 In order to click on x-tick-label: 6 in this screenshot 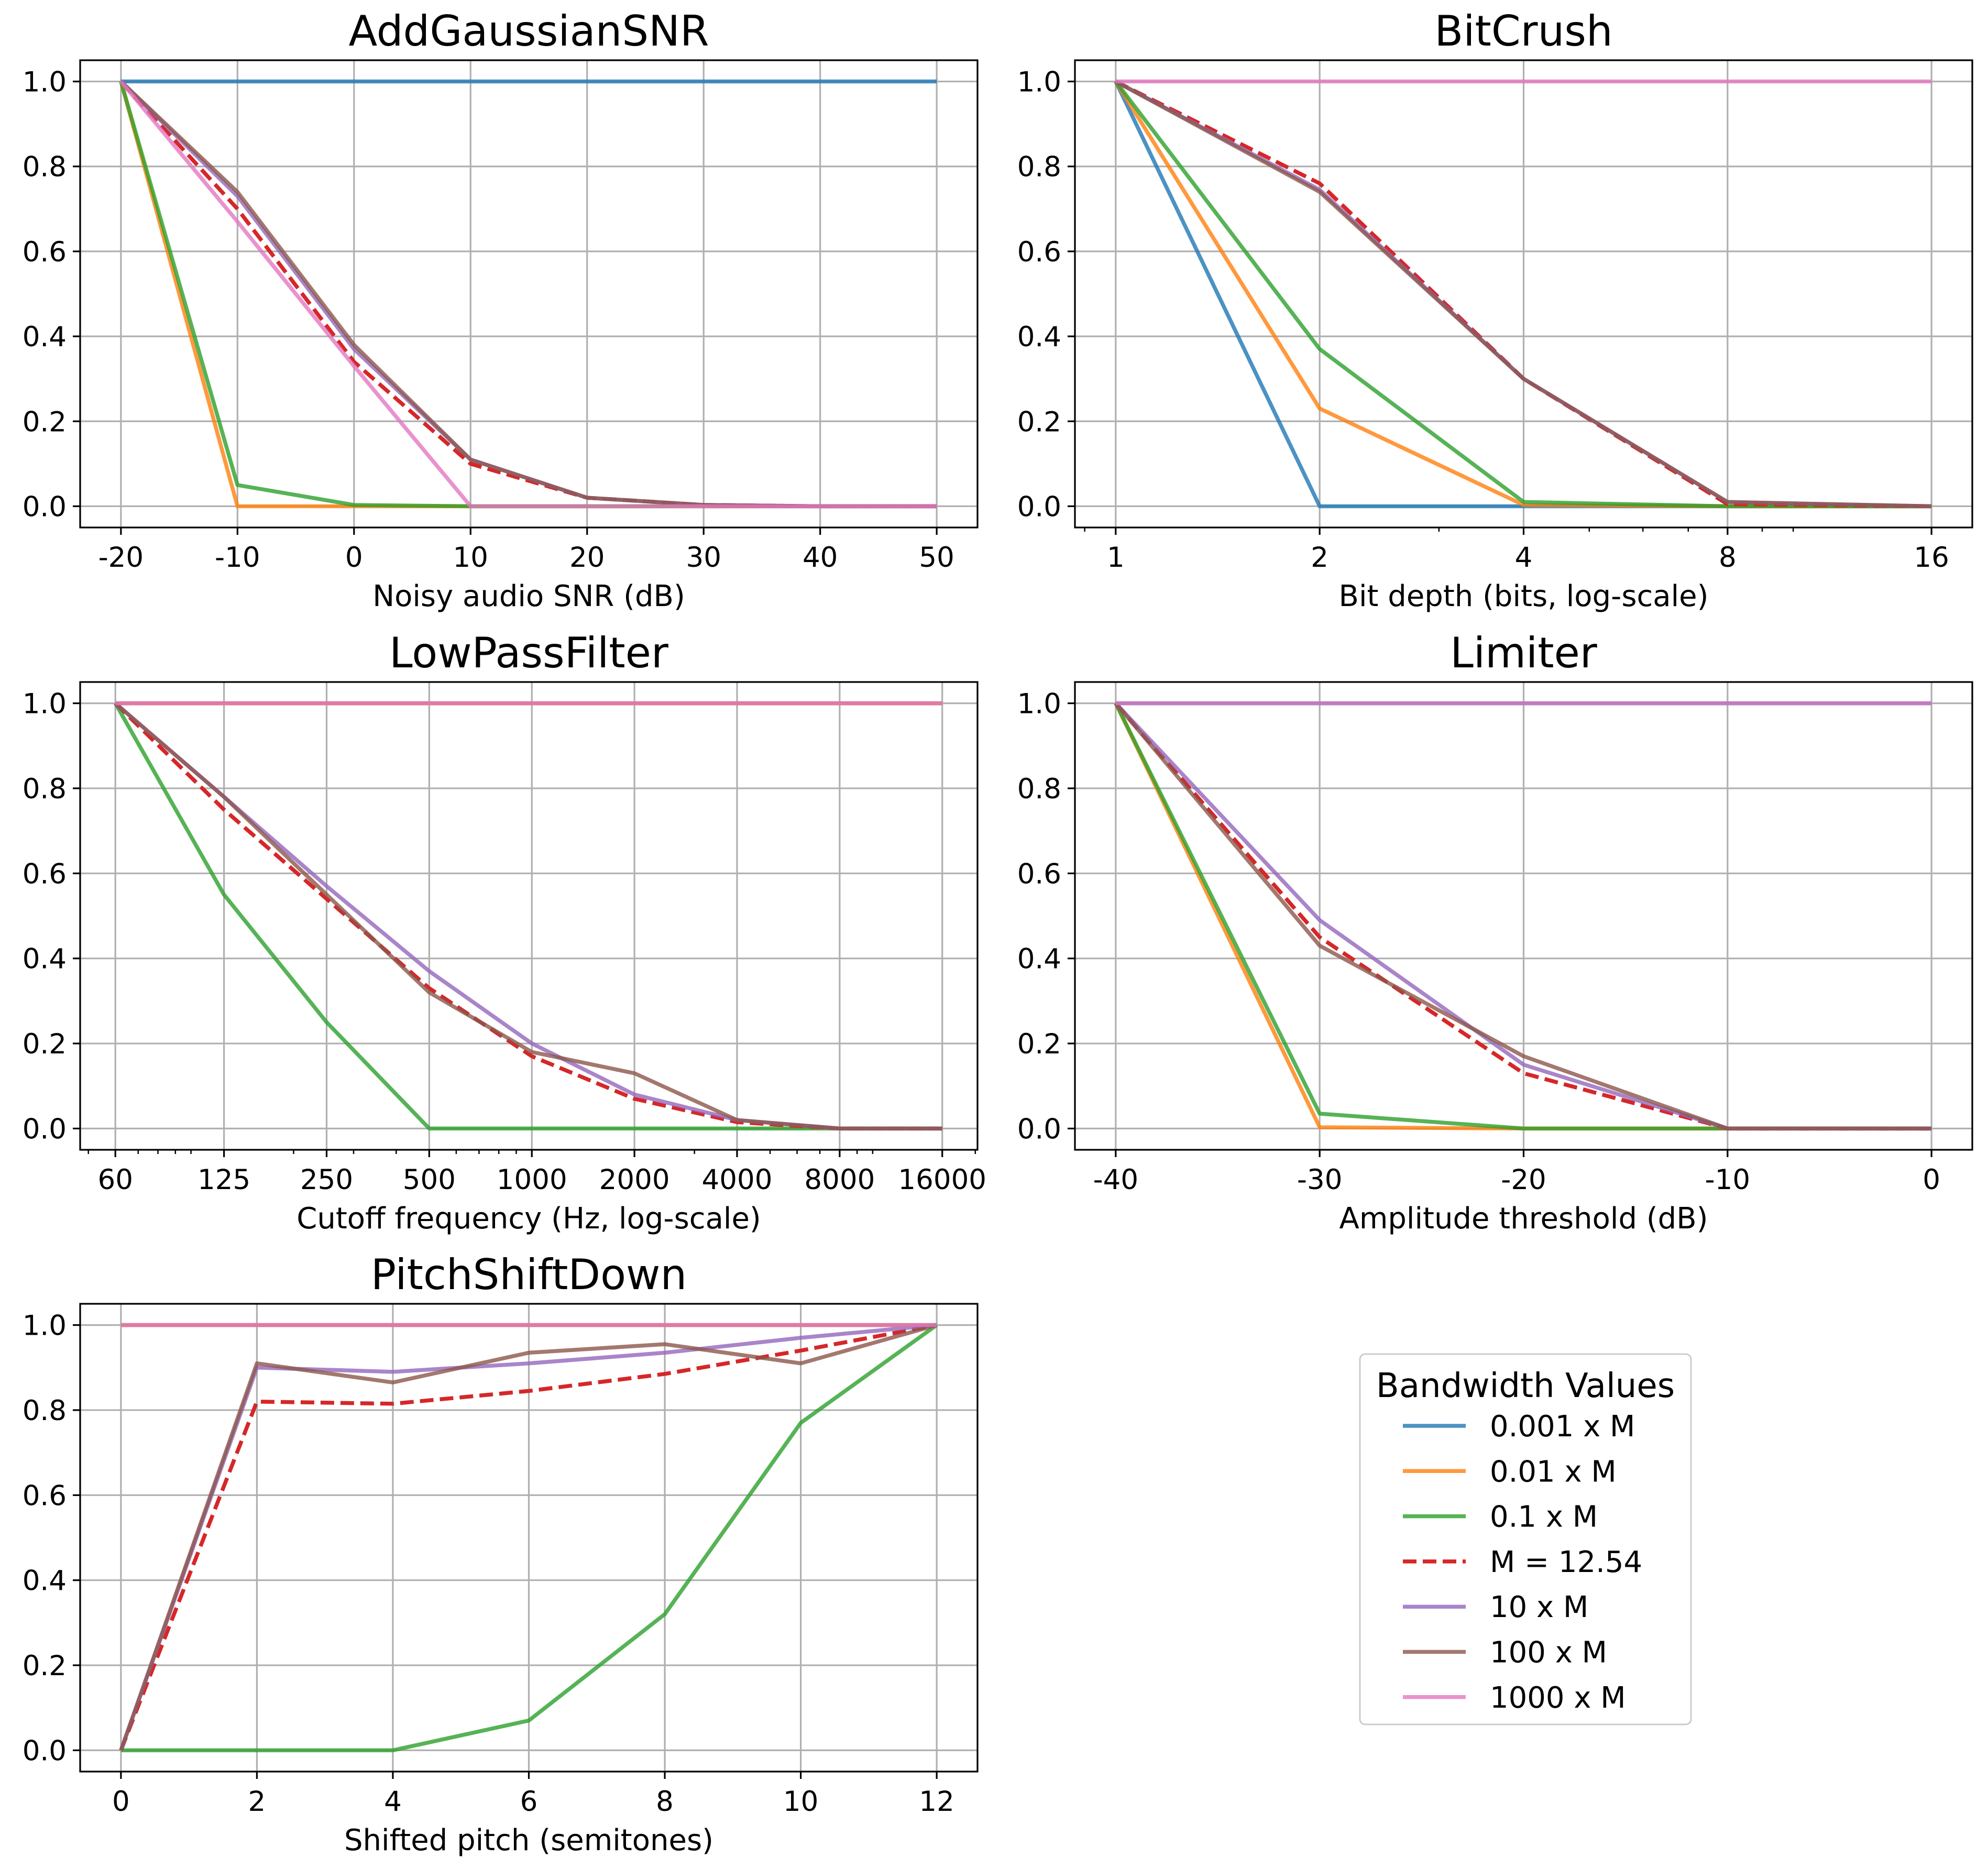, I will do `click(529, 1802)`.